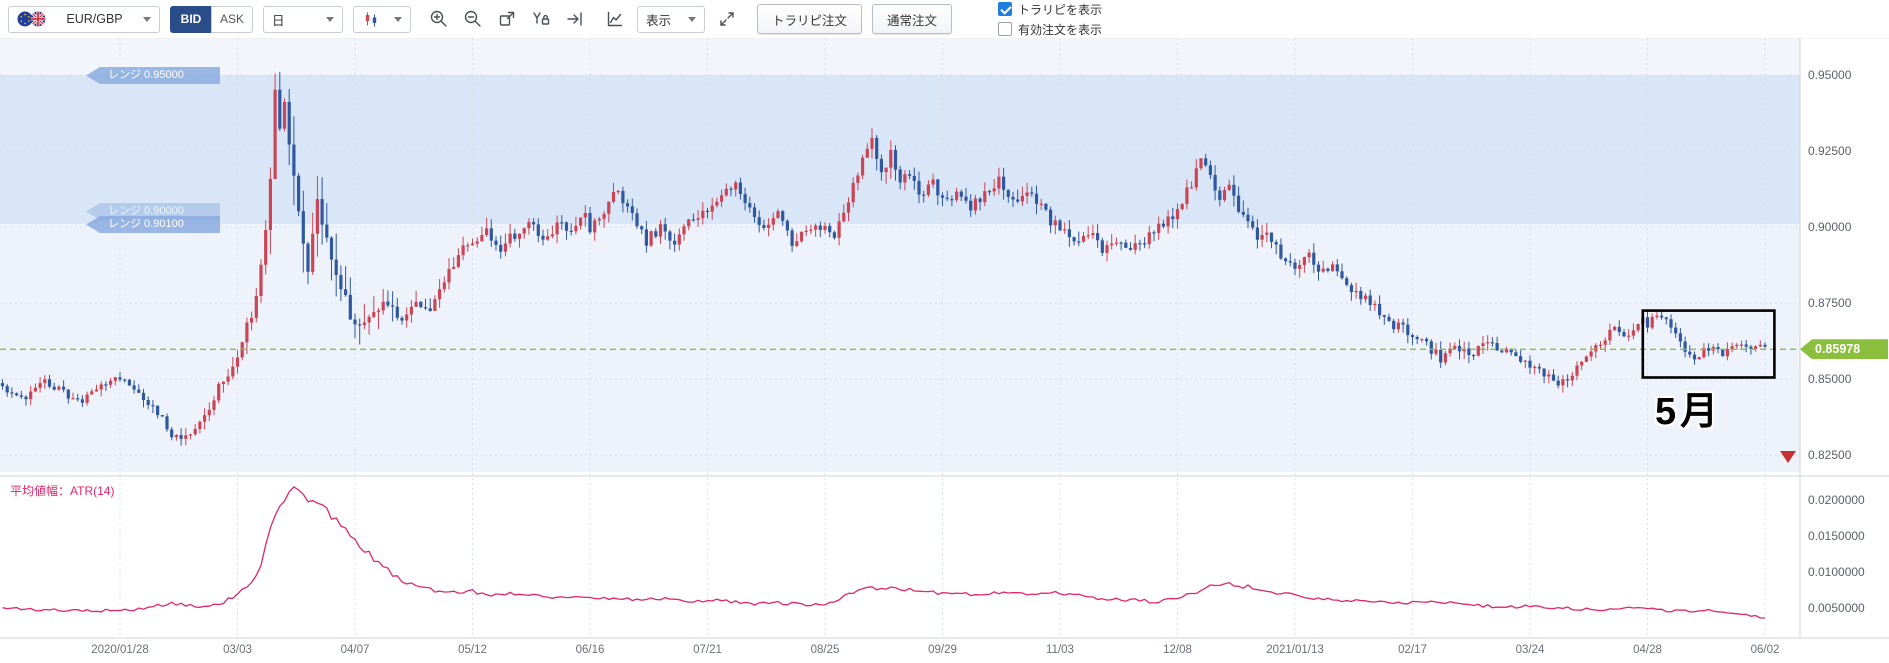 The height and width of the screenshot is (663, 1889). Describe the element at coordinates (1060, 9) in the screenshot. I see `show-toraripi-label: トラリピを表示` at that location.